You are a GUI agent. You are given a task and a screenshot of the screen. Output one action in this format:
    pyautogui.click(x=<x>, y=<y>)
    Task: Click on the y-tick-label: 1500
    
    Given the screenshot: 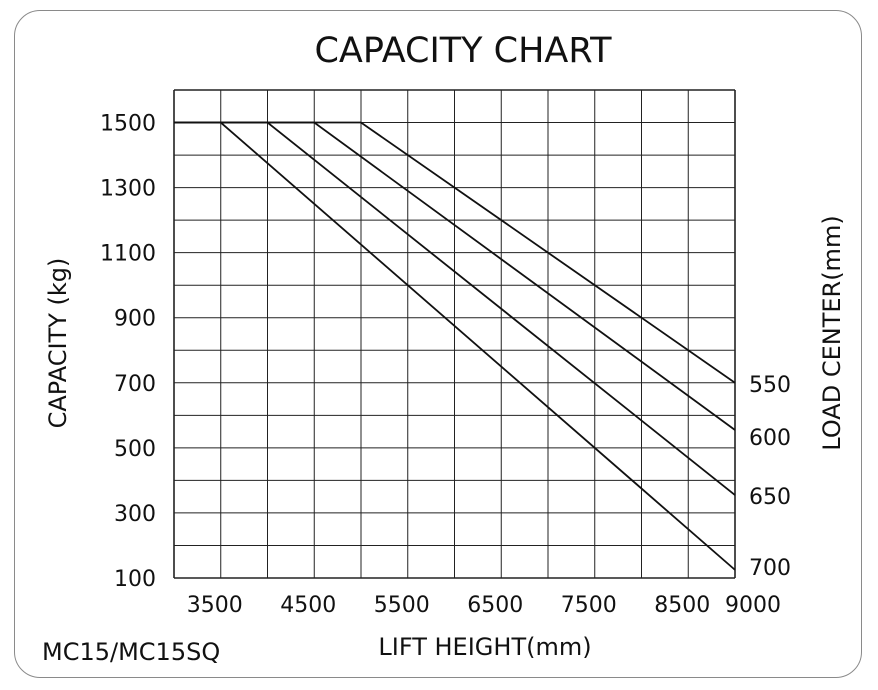 What is the action you would take?
    pyautogui.click(x=128, y=124)
    